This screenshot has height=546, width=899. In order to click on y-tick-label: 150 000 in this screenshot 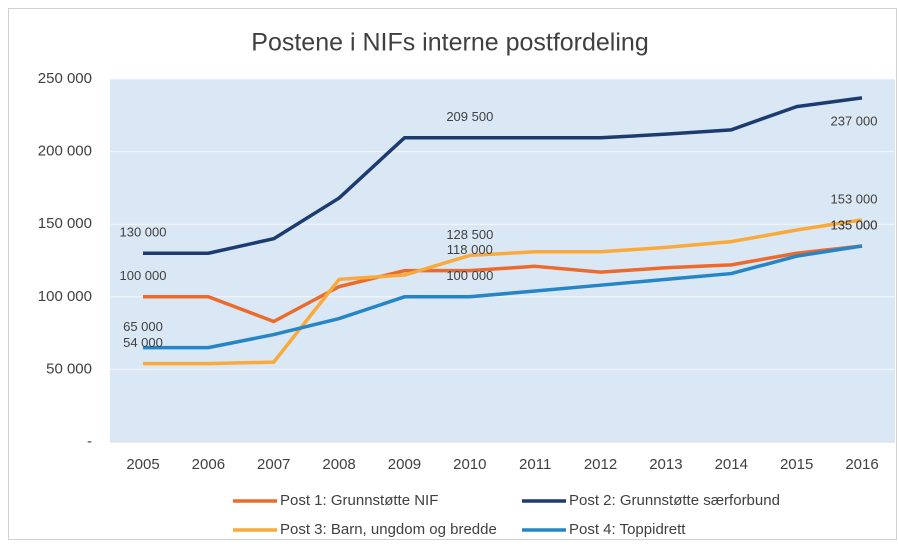, I will do `click(65, 223)`.